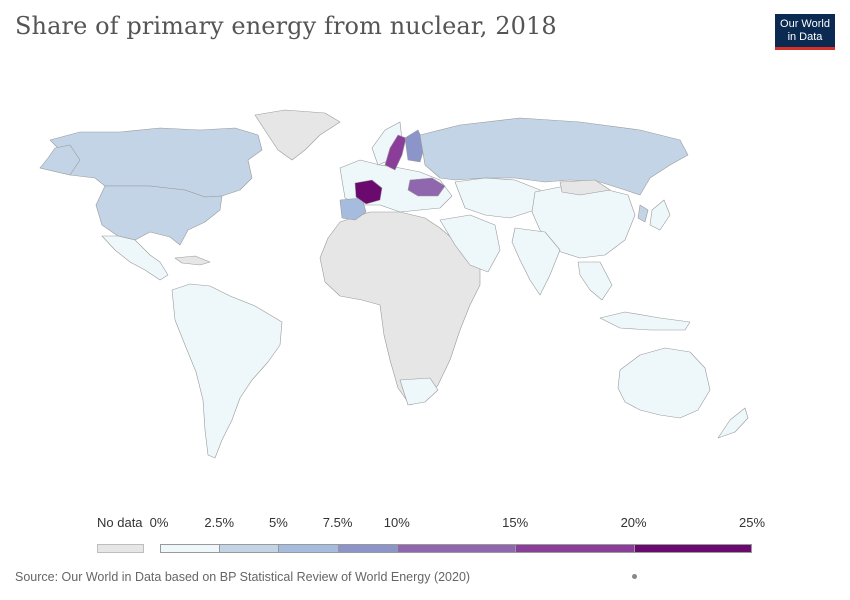 This screenshot has height=600, width=850. I want to click on legend-tick-label: 2.5%, so click(219, 522).